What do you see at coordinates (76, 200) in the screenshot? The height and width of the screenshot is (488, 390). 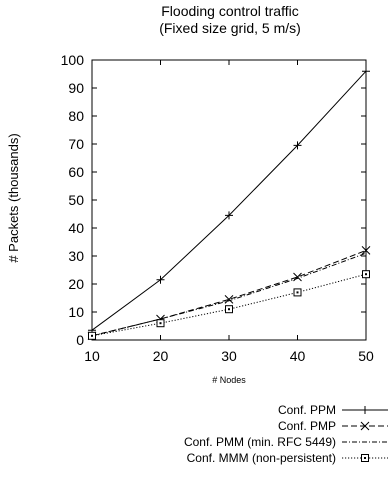 I see `y-tick-label: 50` at bounding box center [76, 200].